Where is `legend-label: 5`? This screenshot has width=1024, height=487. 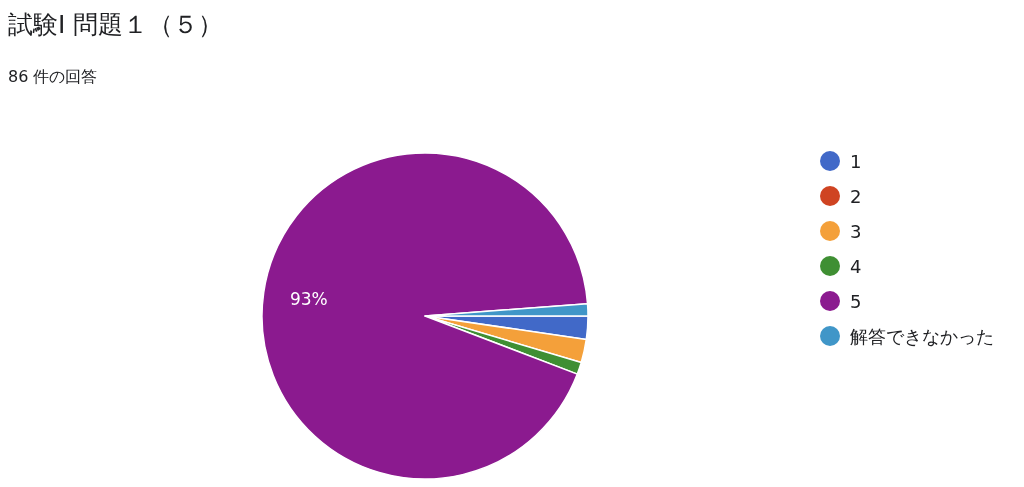
legend-label: 5 is located at coordinates (856, 301).